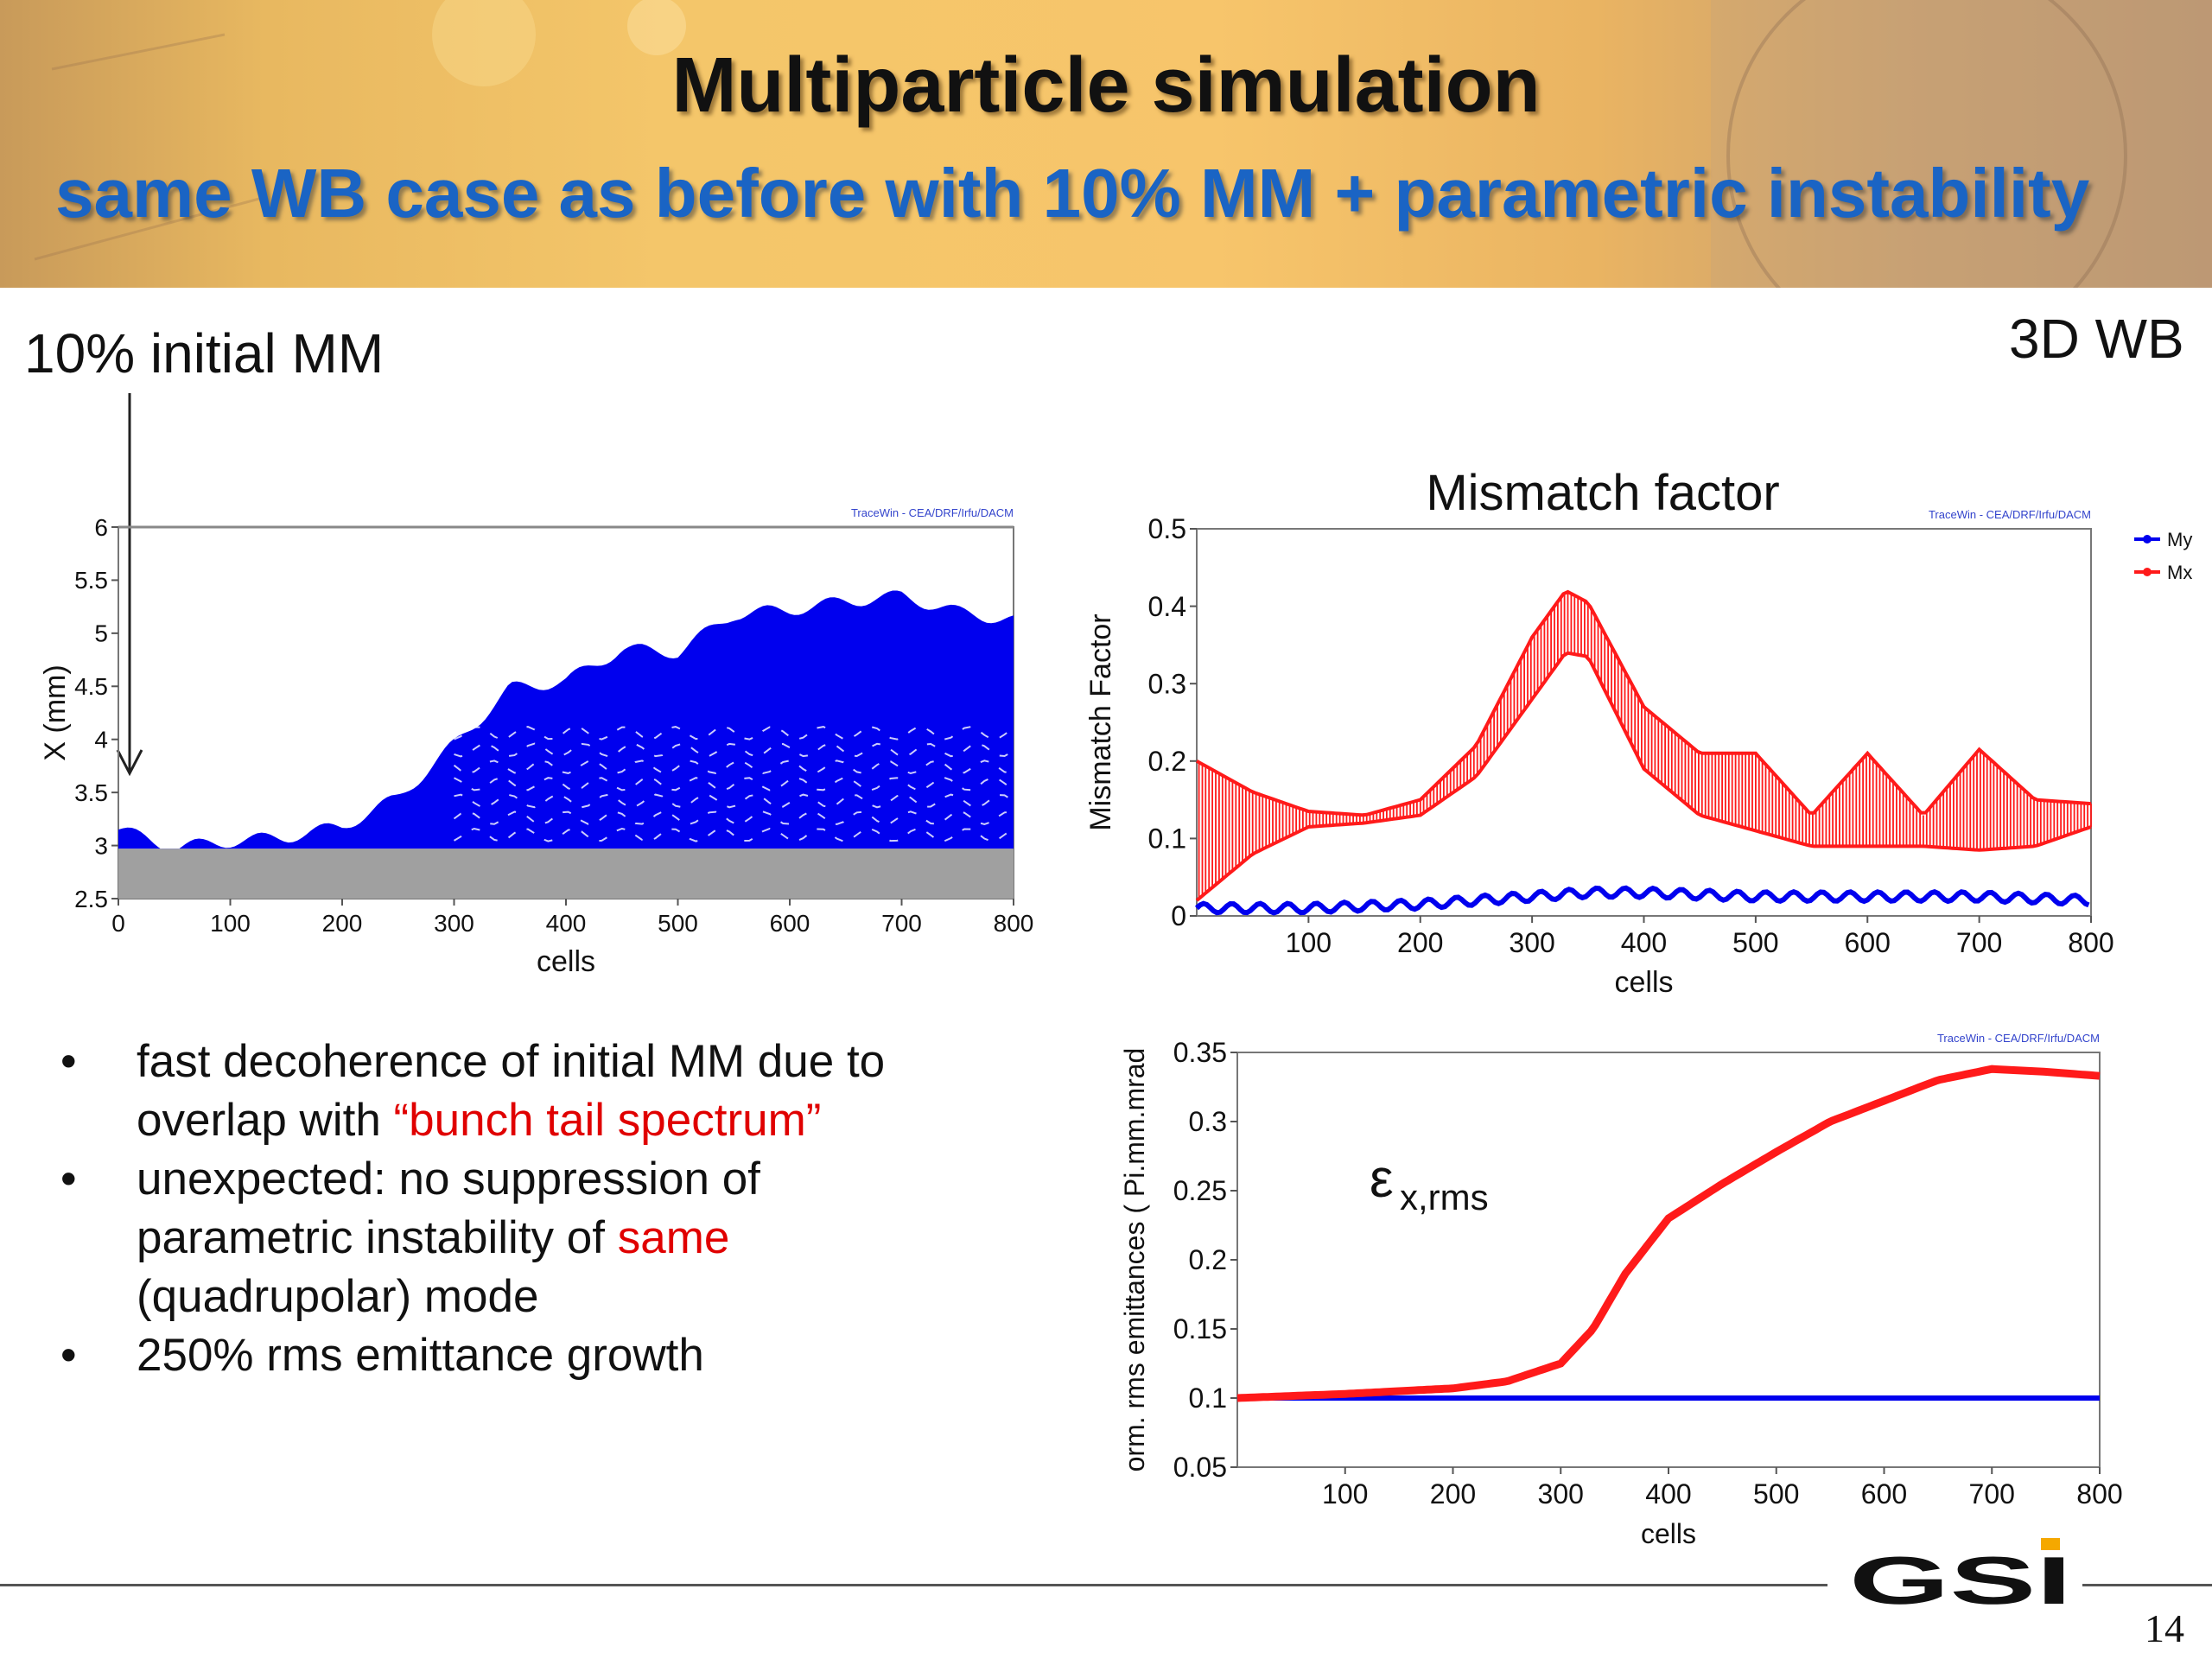  Describe the element at coordinates (913, 1585) in the screenshot. I see `footer-divider` at that location.